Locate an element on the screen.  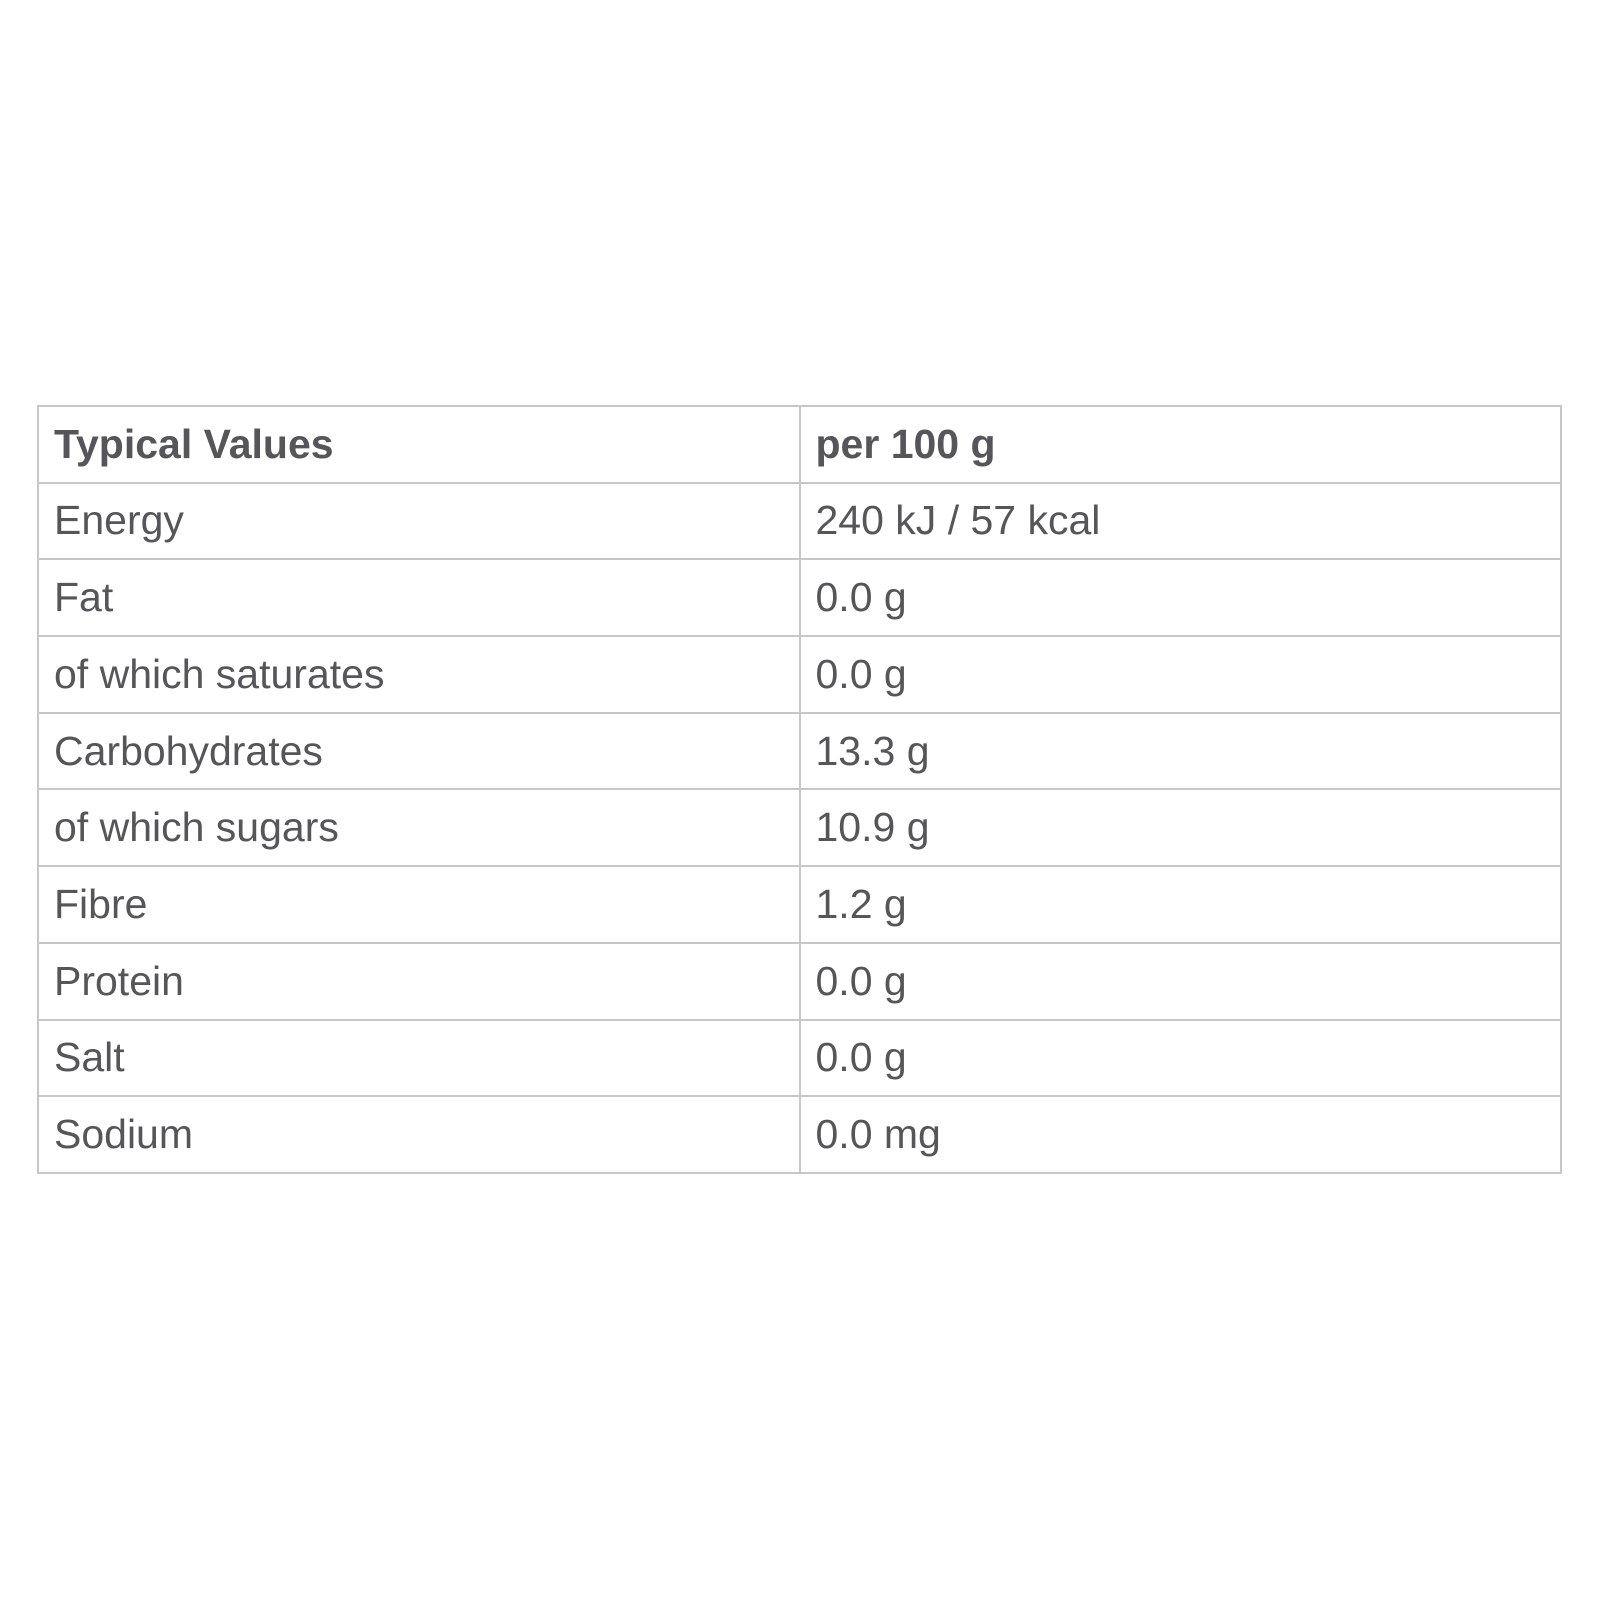
row-label: Energy is located at coordinates (419, 521).